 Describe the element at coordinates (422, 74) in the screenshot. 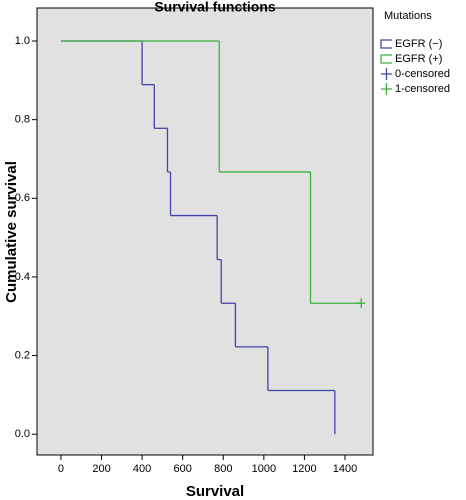

I see `legend-label: 0-censored` at that location.